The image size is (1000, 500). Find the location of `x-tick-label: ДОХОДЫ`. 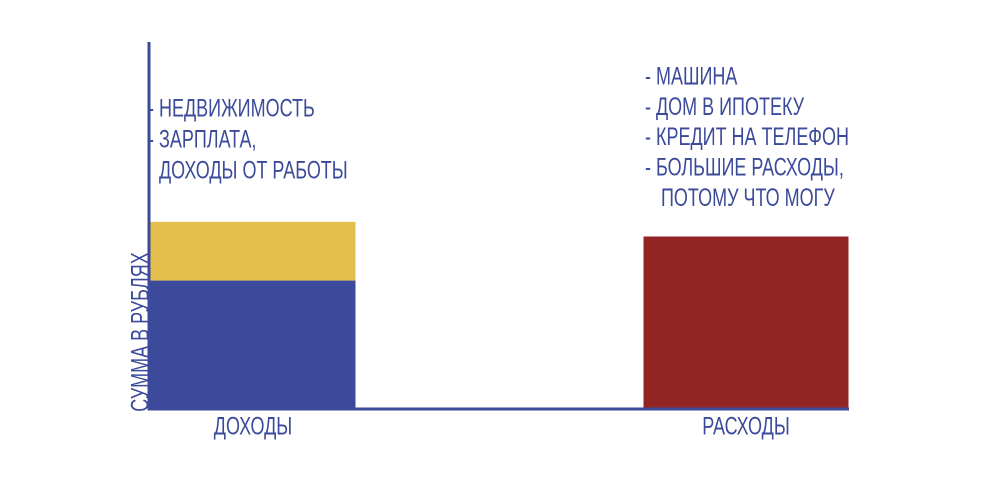

x-tick-label: ДОХОДЫ is located at coordinates (253, 426).